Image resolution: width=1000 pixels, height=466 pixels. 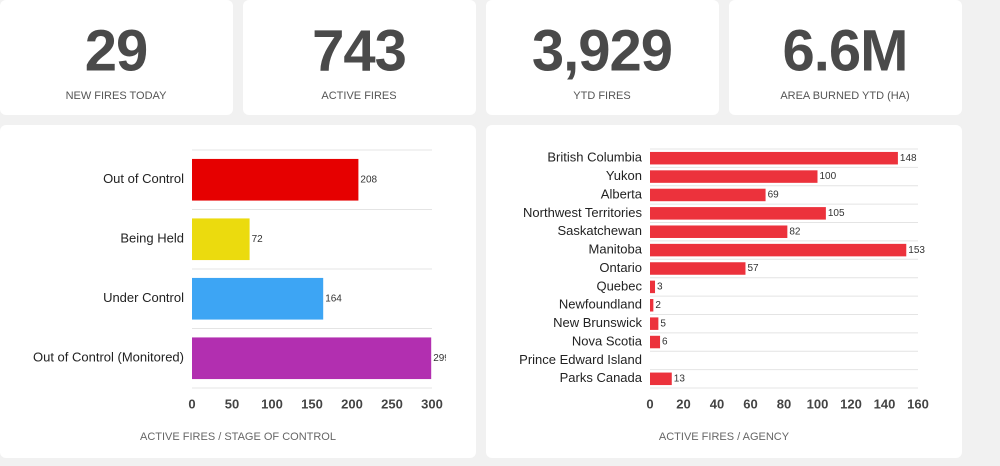 I want to click on kpi-value: 743, so click(x=359, y=50).